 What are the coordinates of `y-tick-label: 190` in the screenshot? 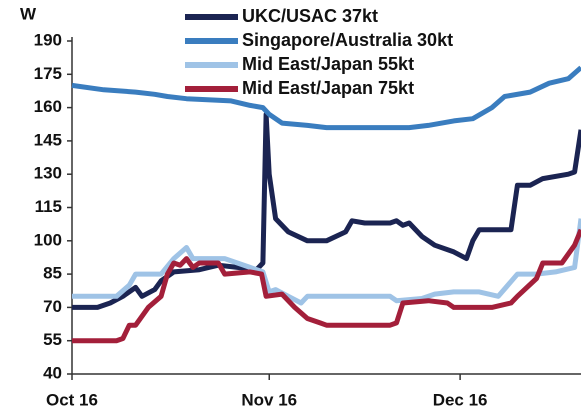 It's located at (48, 39).